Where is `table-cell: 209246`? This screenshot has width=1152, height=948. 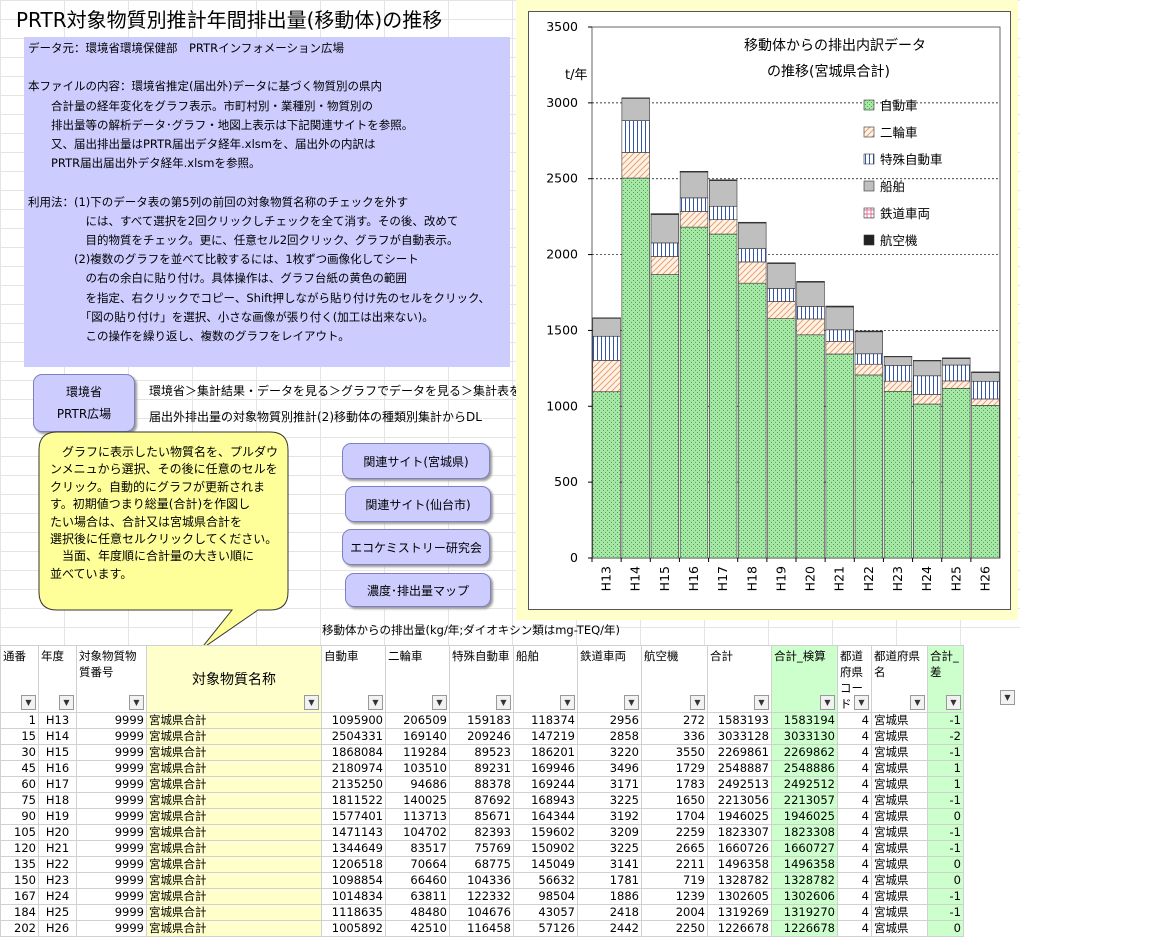
table-cell: 209246 is located at coordinates (481, 736).